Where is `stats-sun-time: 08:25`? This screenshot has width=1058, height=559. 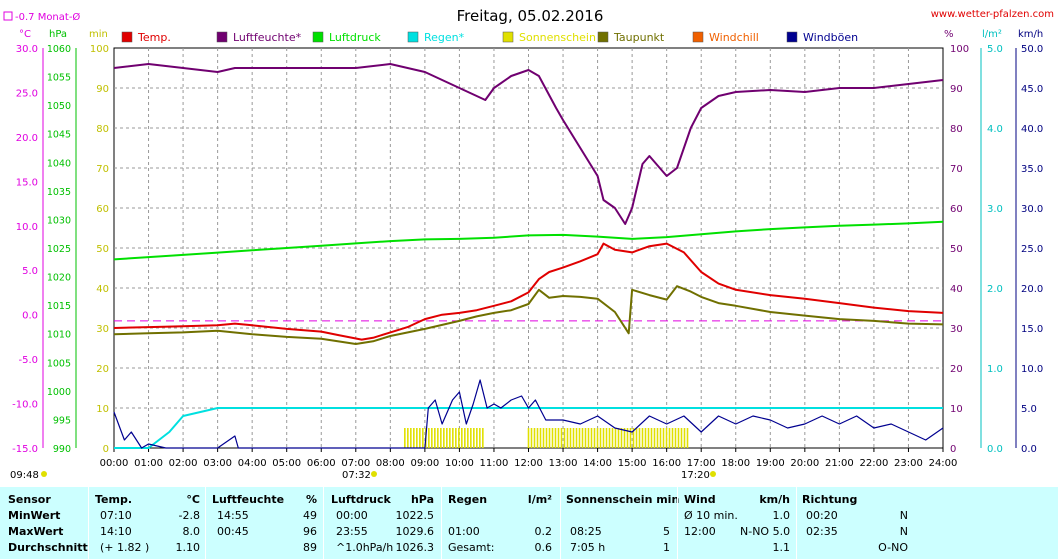
stats-sun-time: 08:25 is located at coordinates (586, 531).